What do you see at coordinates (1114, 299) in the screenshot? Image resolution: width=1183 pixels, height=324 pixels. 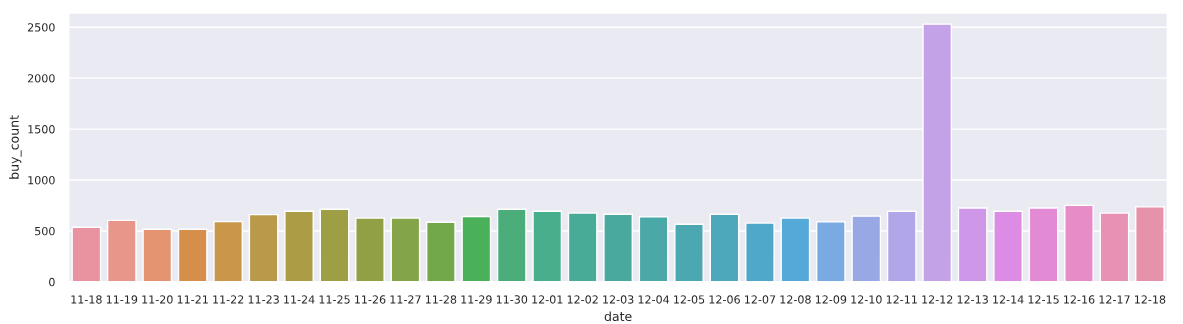 I see `x-tick-label: 12-17` at bounding box center [1114, 299].